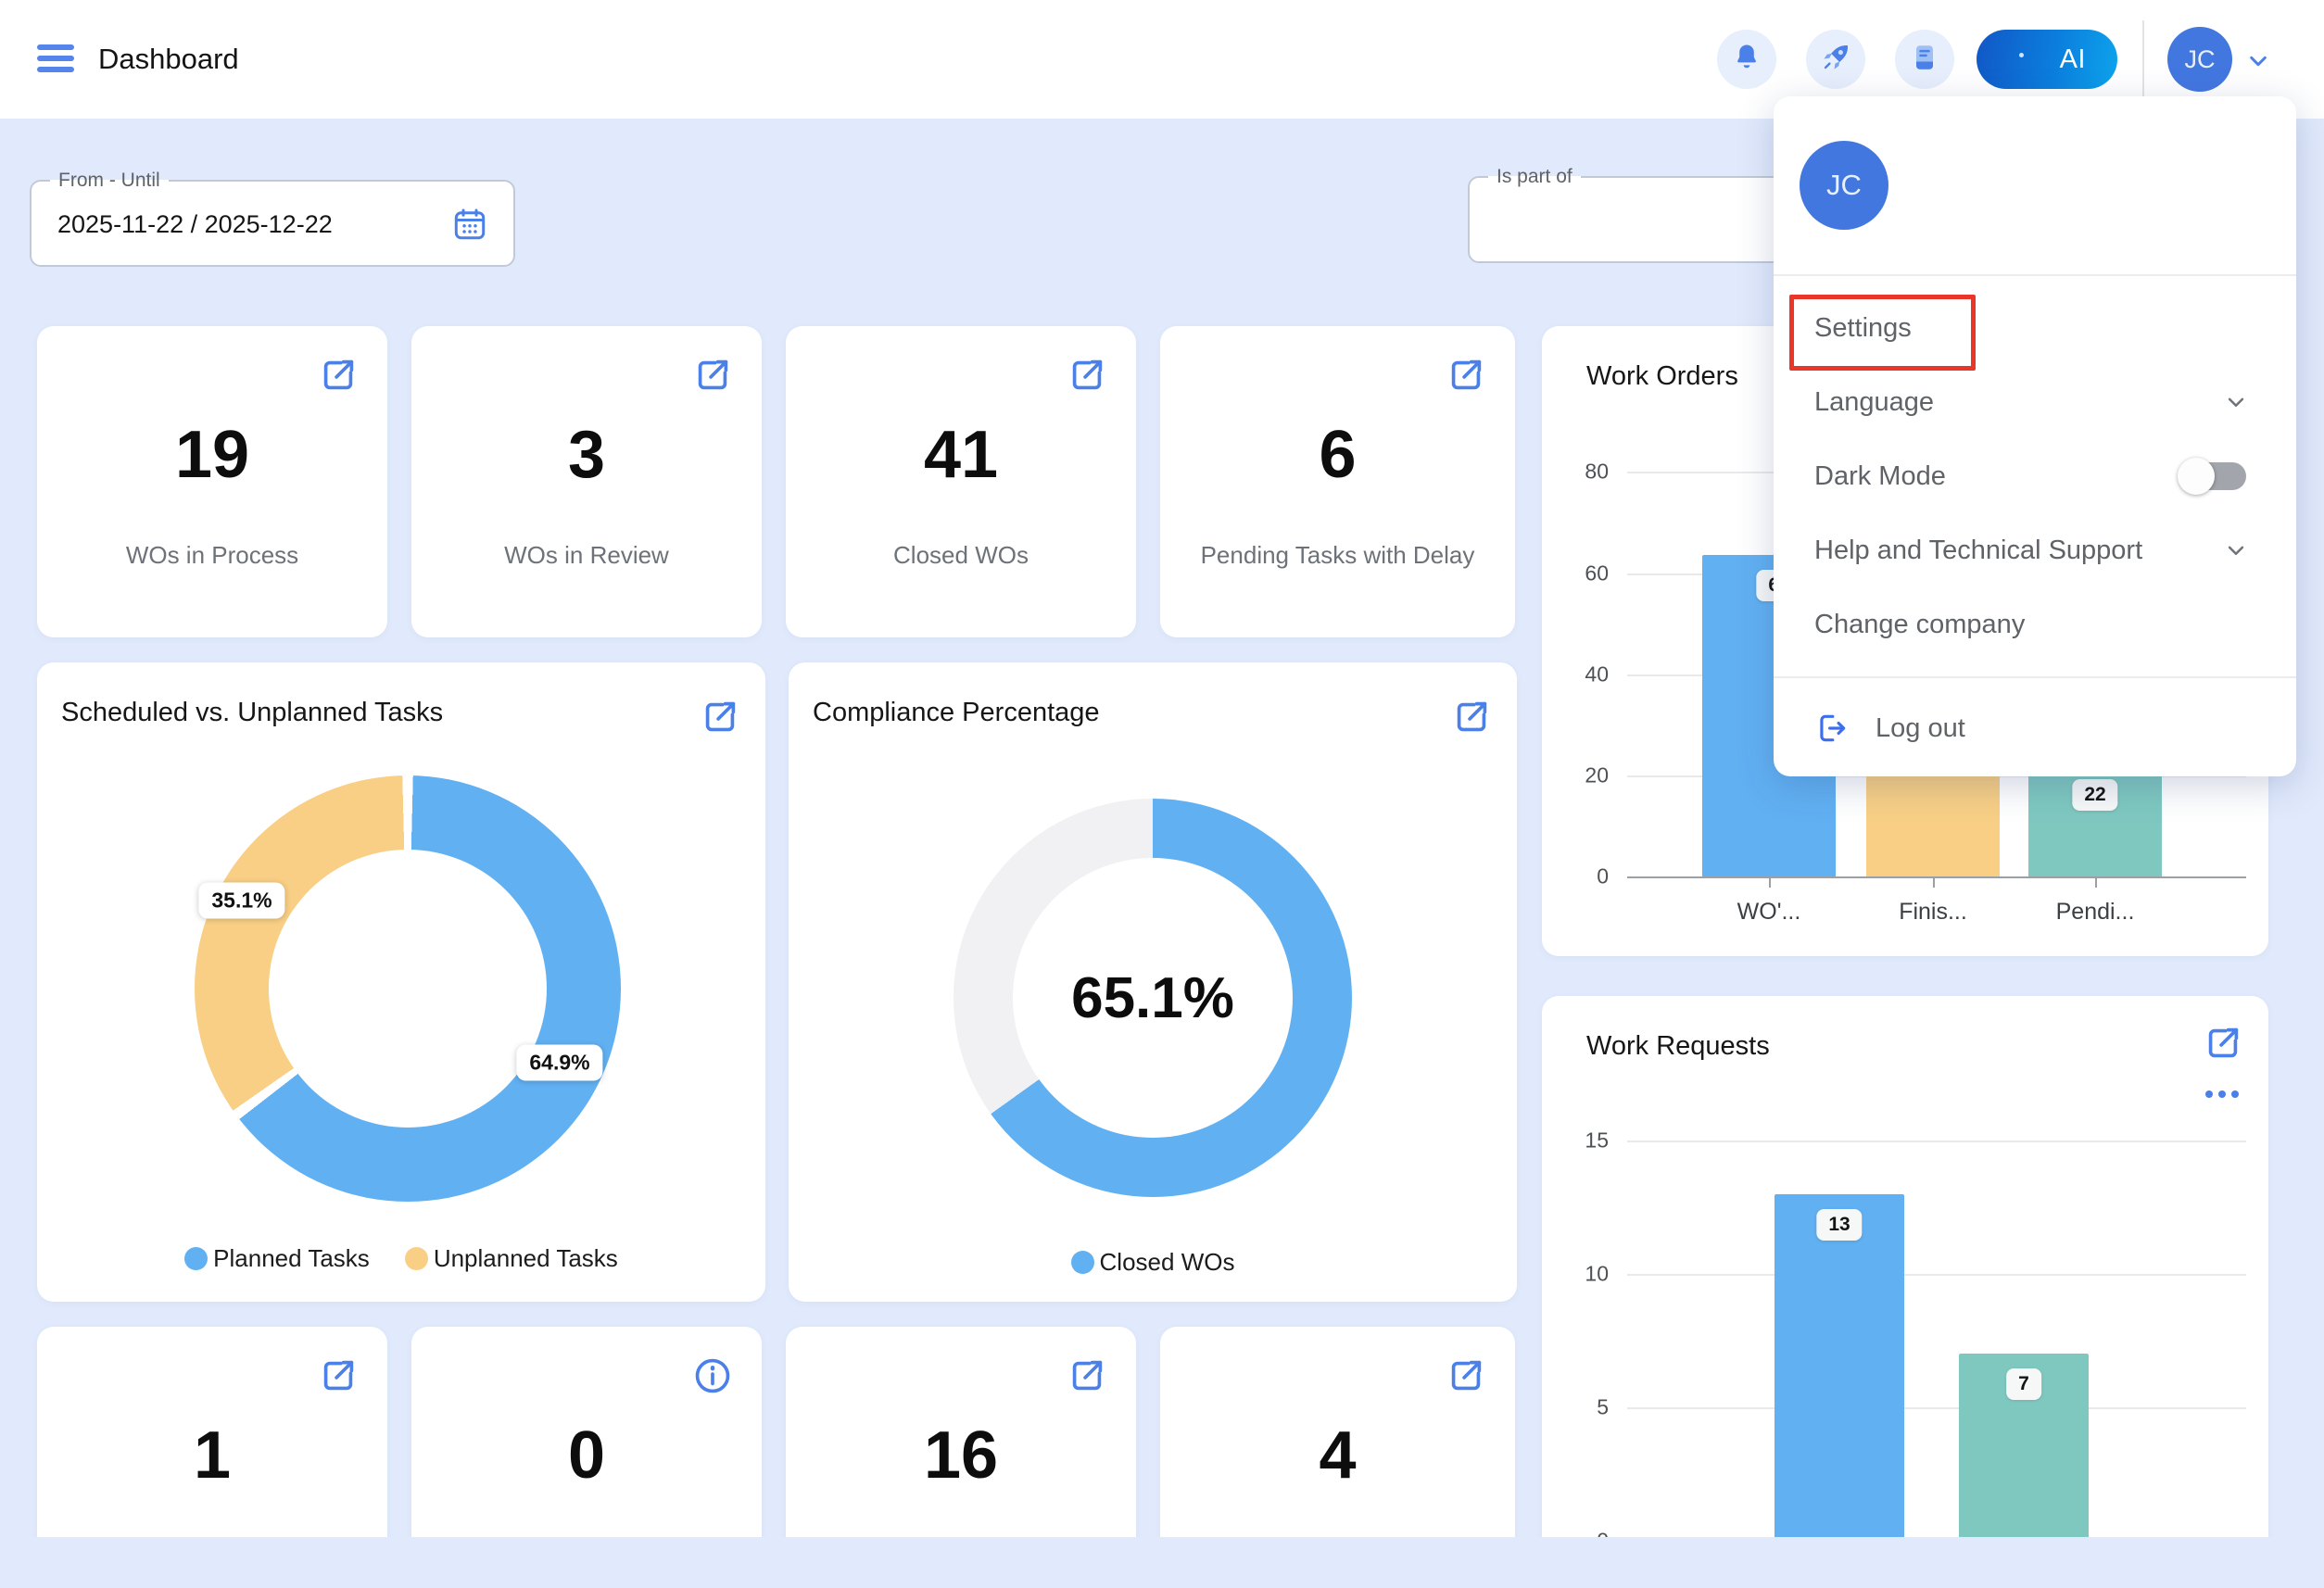 This screenshot has width=2324, height=1588. What do you see at coordinates (1597, 573) in the screenshot?
I see `y-axis-tick-label: 60` at bounding box center [1597, 573].